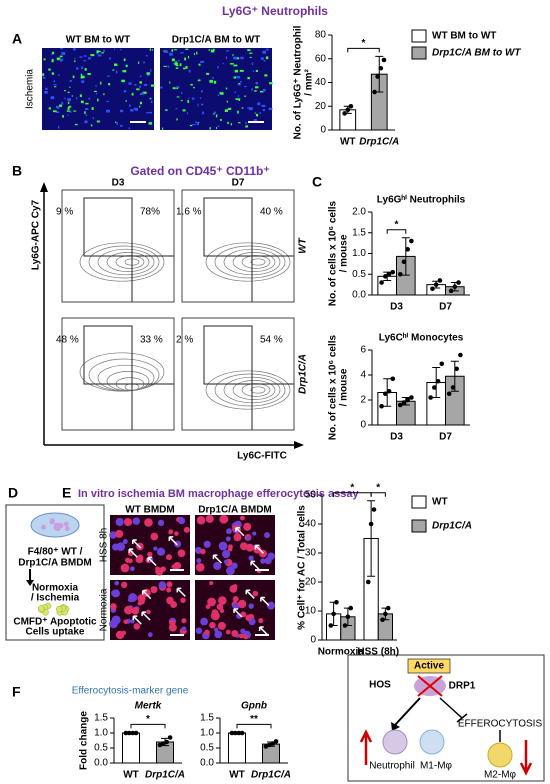  I want to click on flow-plot, so click(118, 374).